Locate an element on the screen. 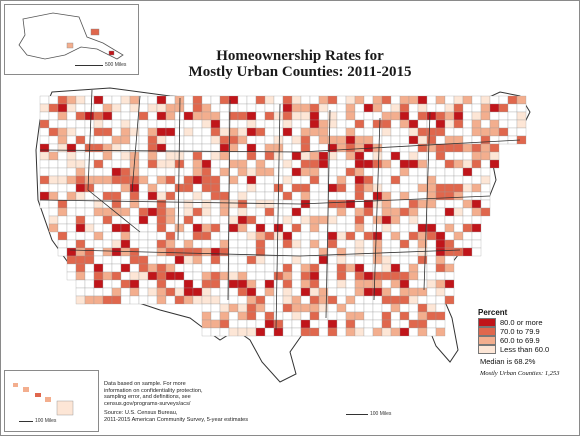  alaska-shape is located at coordinates (71, 36).